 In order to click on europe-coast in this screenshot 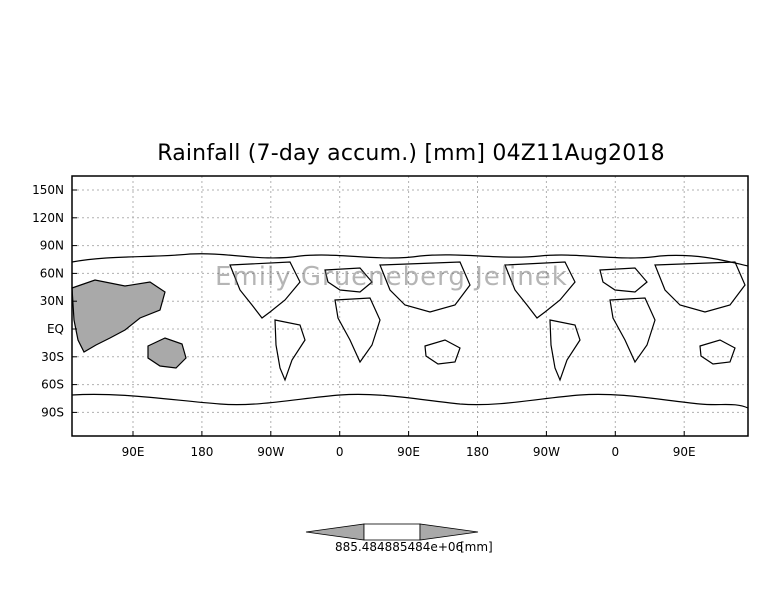, I will do `click(348, 280)`.